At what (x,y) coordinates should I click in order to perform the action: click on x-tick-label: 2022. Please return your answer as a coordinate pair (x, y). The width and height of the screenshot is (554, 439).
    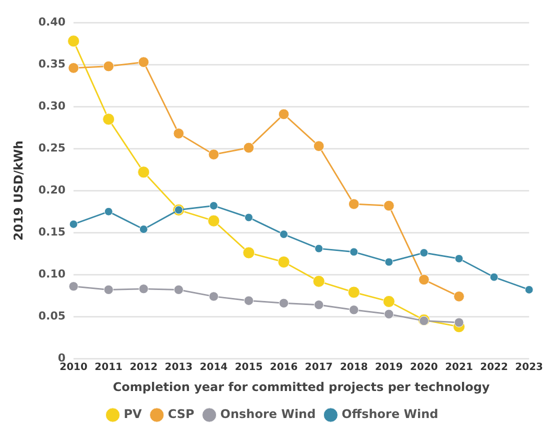
    Looking at the image, I should click on (494, 368).